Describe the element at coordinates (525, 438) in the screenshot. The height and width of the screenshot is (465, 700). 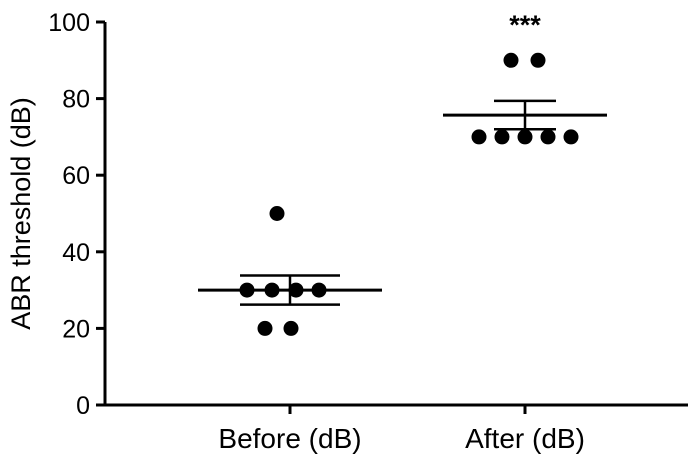
I see `x-category-label: After (dB)` at that location.